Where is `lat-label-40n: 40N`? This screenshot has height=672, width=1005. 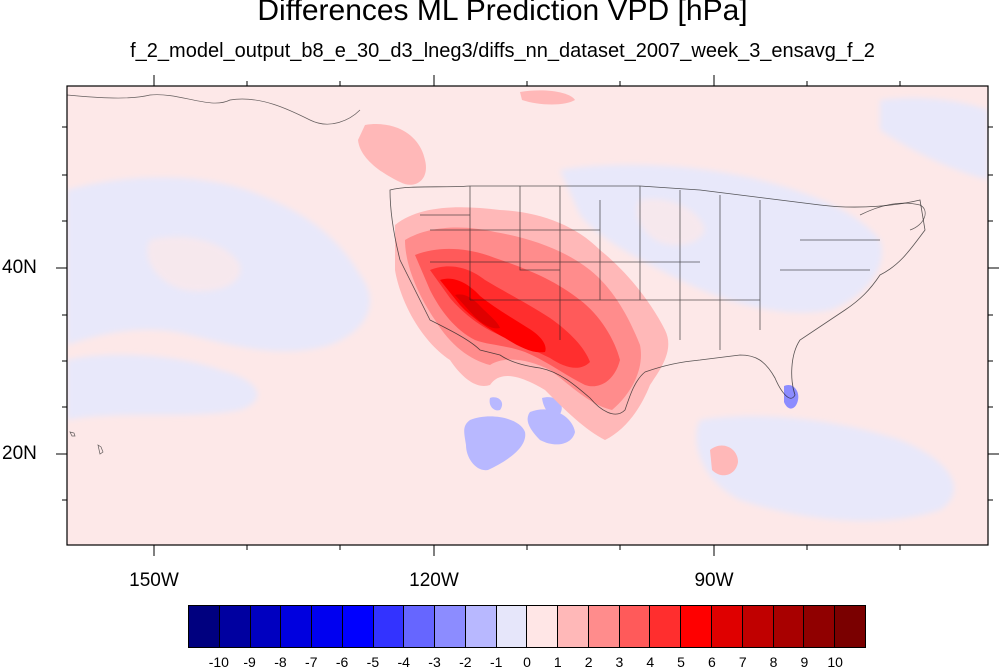 lat-label-40n: 40N is located at coordinates (19, 267).